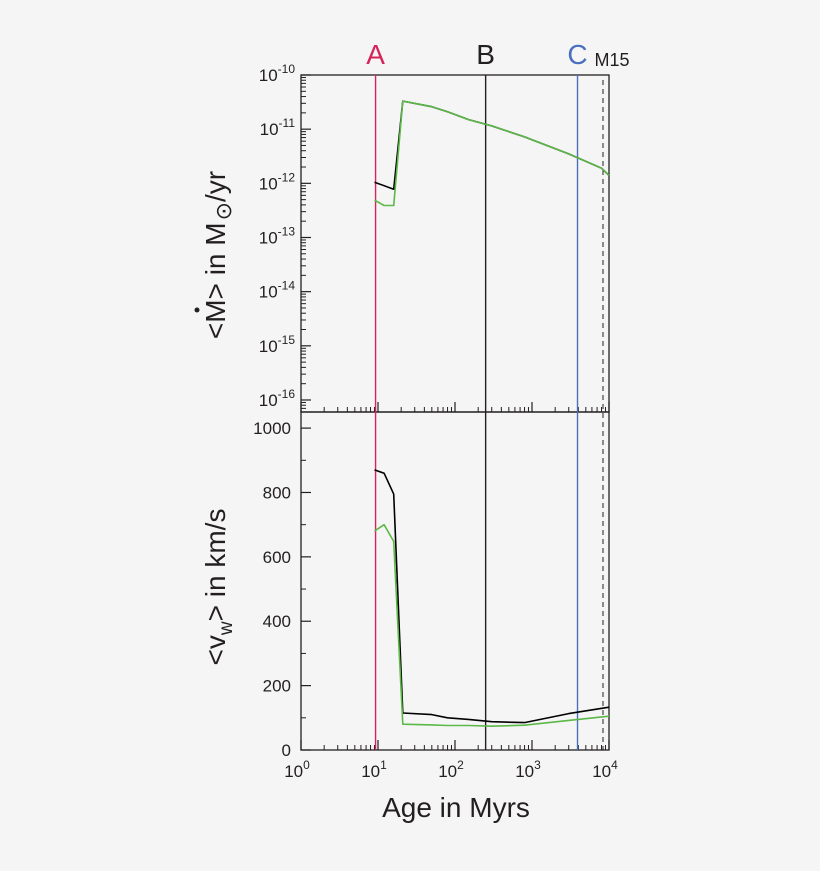 This screenshot has height=871, width=820. What do you see at coordinates (278, 127) in the screenshot?
I see `top-y-tick-label: 10-11` at bounding box center [278, 127].